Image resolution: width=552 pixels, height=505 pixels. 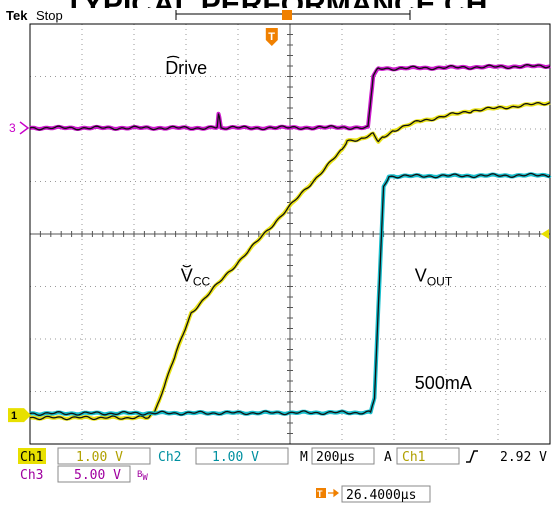 I want to click on trigger-level-marker, so click(x=545, y=234).